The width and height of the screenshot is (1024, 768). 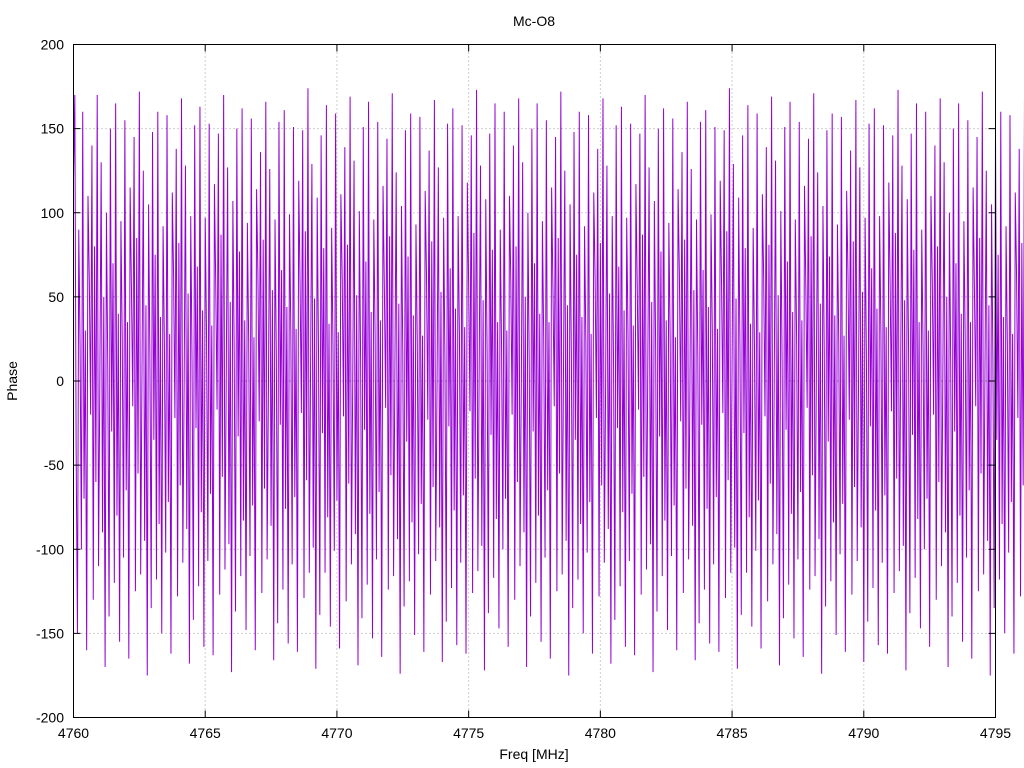 I want to click on y-tick-label: -150, so click(x=50, y=633).